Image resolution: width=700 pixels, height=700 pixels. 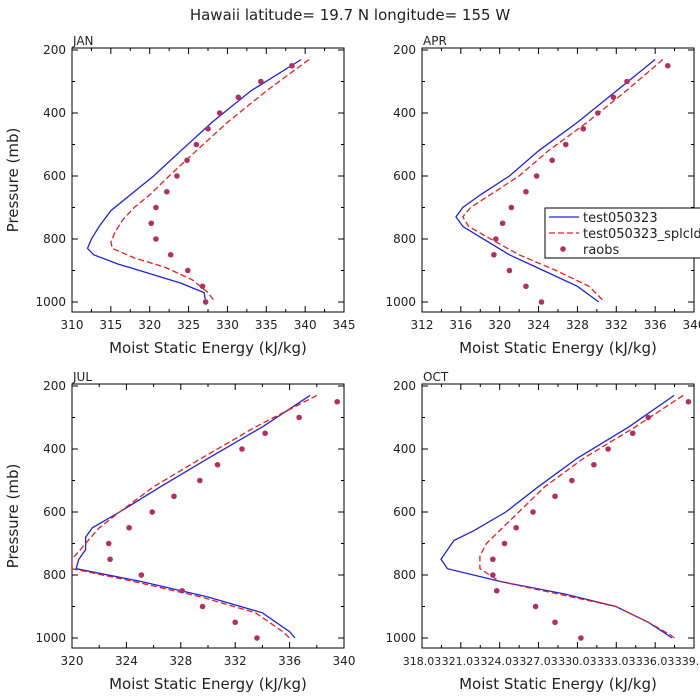 I want to click on x-tick-label: 324.03, so click(x=499, y=661).